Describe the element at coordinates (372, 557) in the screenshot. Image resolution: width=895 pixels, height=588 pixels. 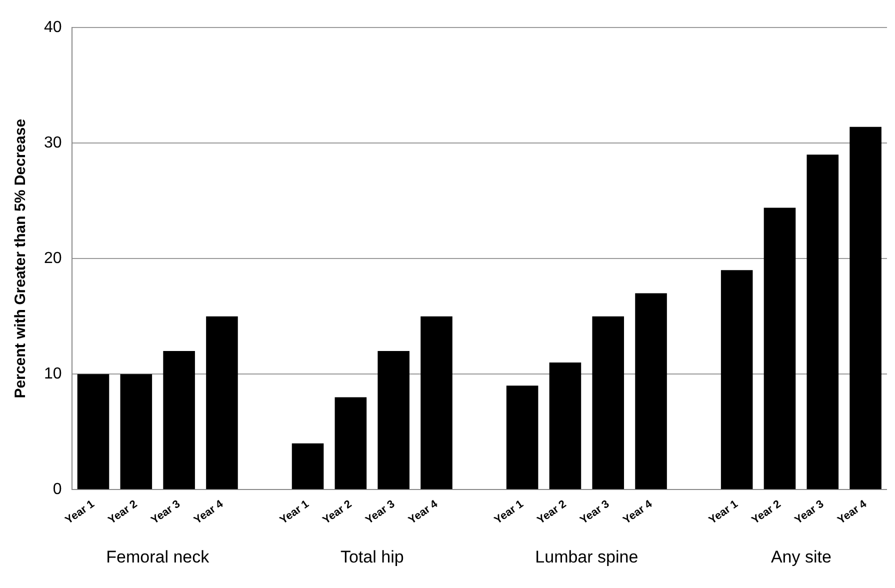
I see `text: Total hip` at that location.